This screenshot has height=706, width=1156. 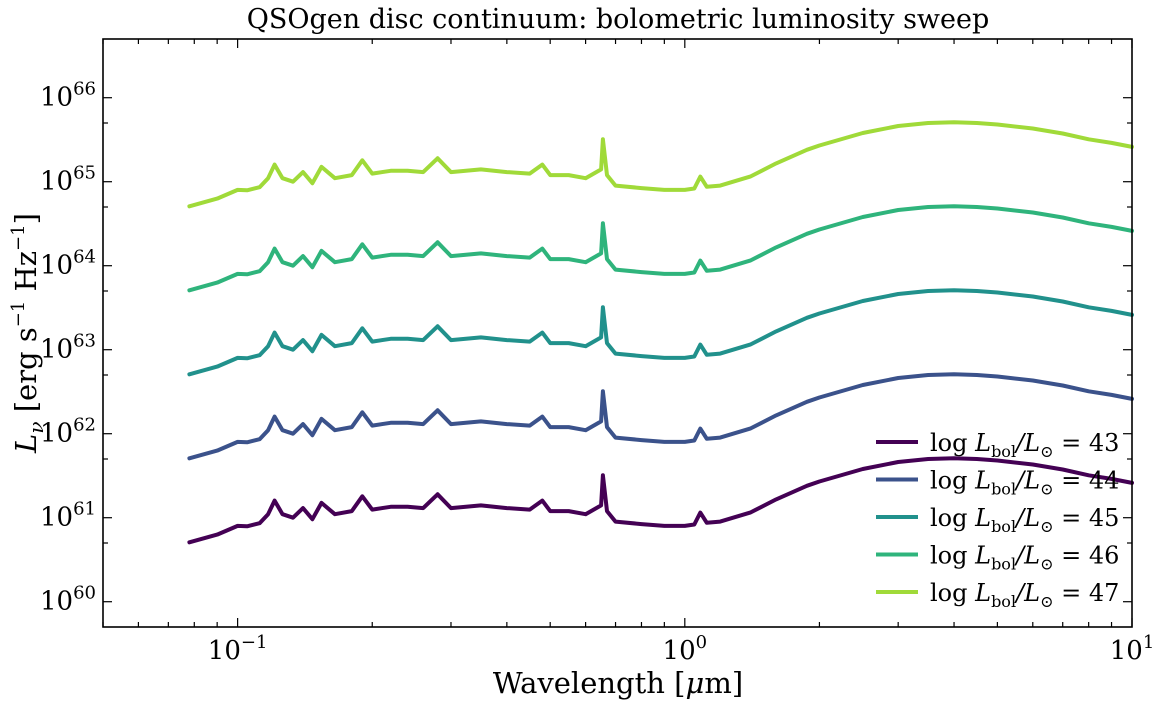 What do you see at coordinates (68, 96) in the screenshot?
I see `y-tick-label-7: 1066` at bounding box center [68, 96].